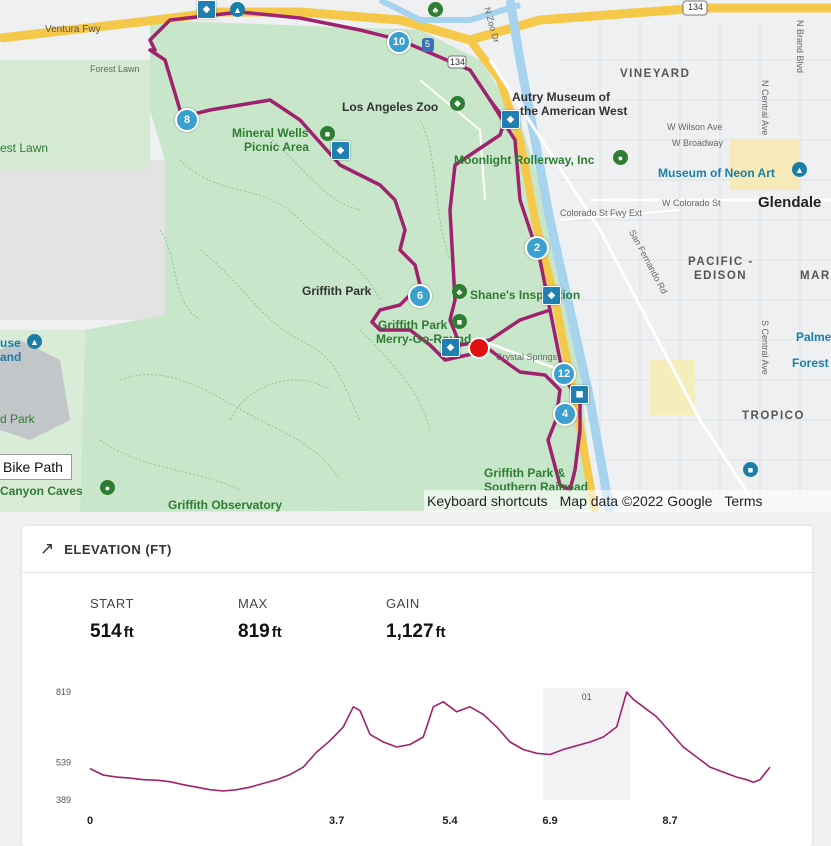 The width and height of the screenshot is (831, 846). Describe the element at coordinates (459, 291) in the screenshot. I see `tree-icon-shanes: ♣` at that location.